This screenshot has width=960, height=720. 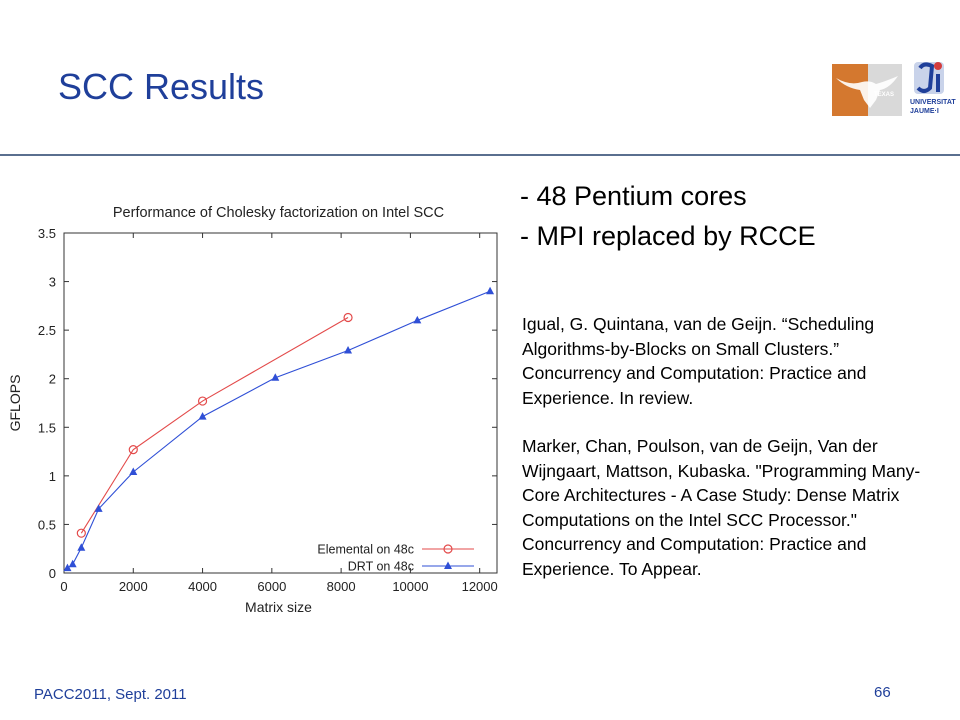 I want to click on y-tick-label: 3.5, so click(x=47, y=233).